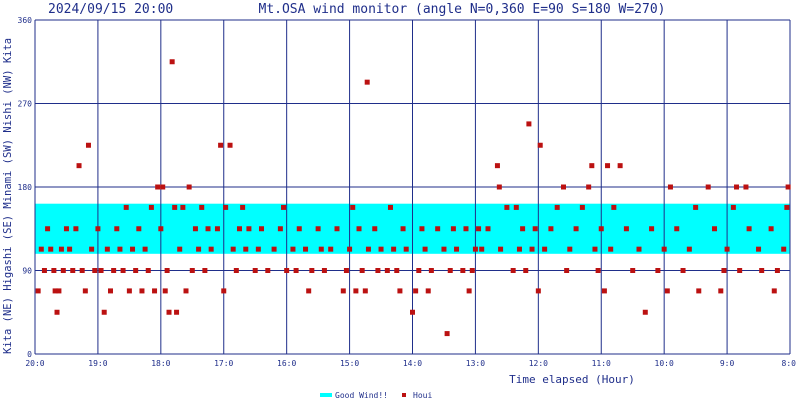 This screenshot has height=400, width=800. What do you see at coordinates (110, 9) in the screenshot?
I see `timestamp: 2024/09/15 20:00` at bounding box center [110, 9].